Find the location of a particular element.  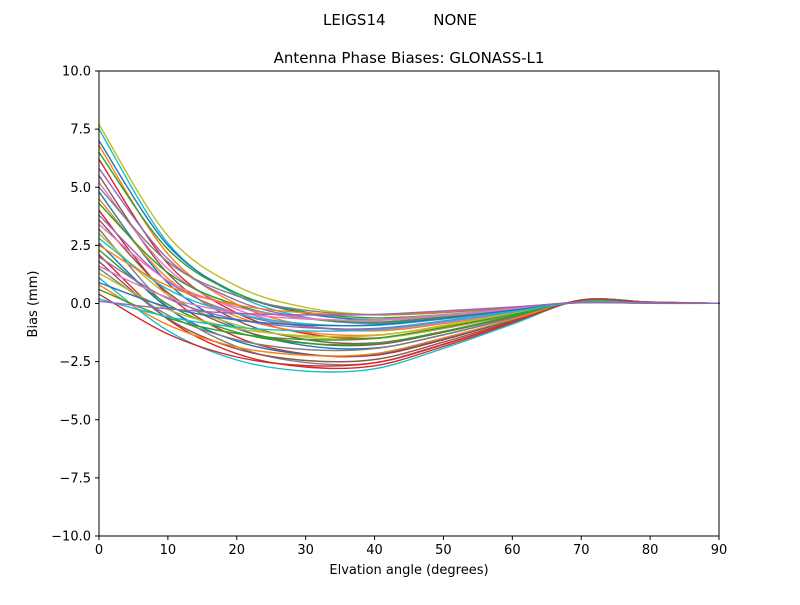

x-tick-label: 0 is located at coordinates (99, 550).